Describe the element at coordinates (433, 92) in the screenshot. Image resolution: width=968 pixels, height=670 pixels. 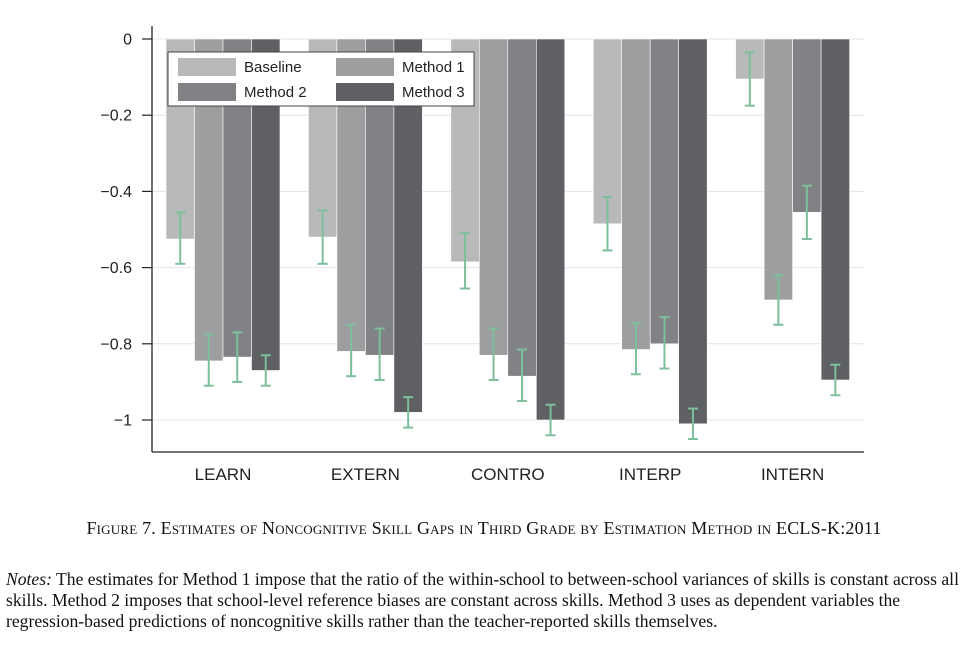
I see `legend-label-method-3: Method 3` at that location.